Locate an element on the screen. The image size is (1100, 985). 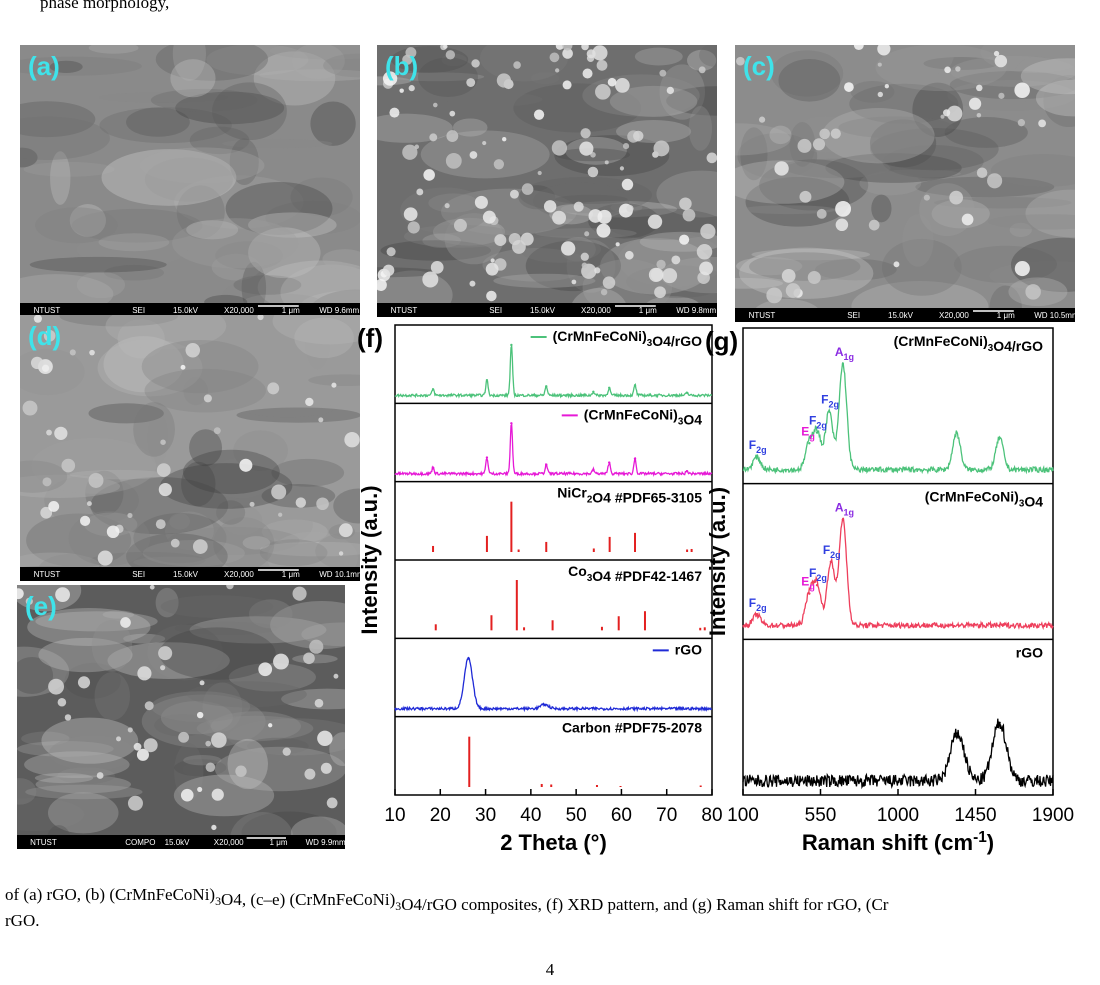
sem-background is located at coordinates (181, 717).